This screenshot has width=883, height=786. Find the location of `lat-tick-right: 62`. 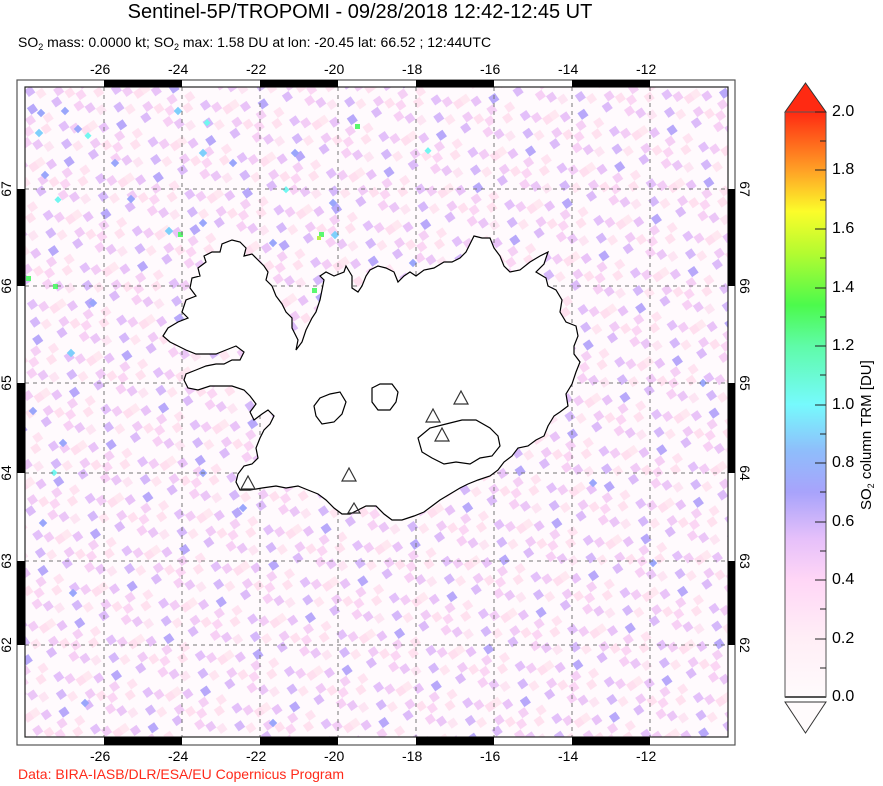

lat-tick-right: 62 is located at coordinates (744, 645).